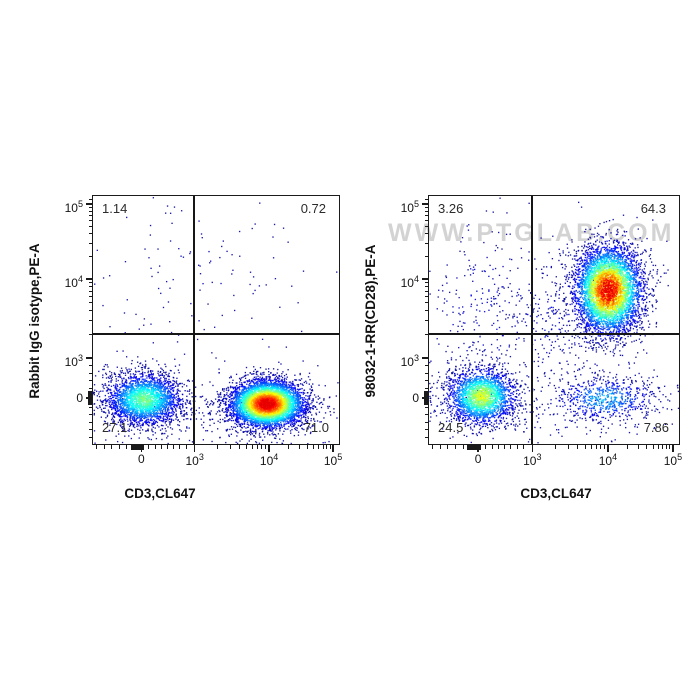 The image size is (700, 700). I want to click on quadrant-stat-bottom-right: 7.86, so click(656, 427).